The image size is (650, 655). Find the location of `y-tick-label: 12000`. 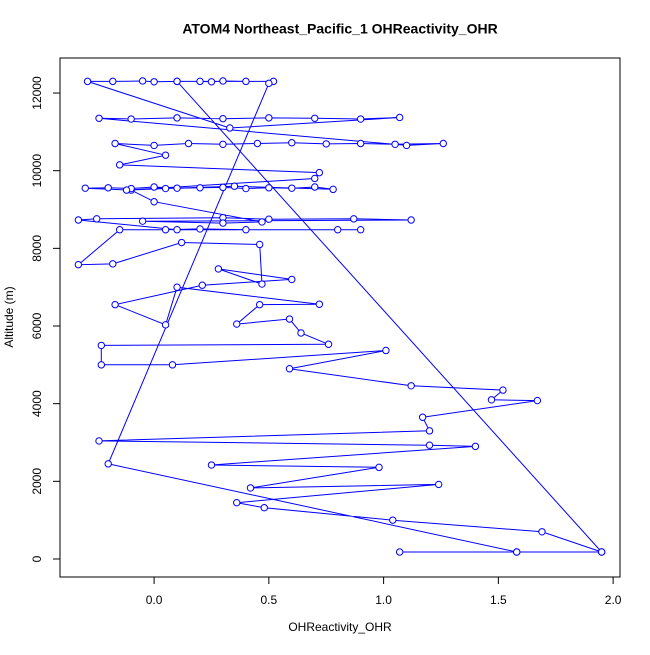

y-tick-label: 12000 is located at coordinates (37, 93).